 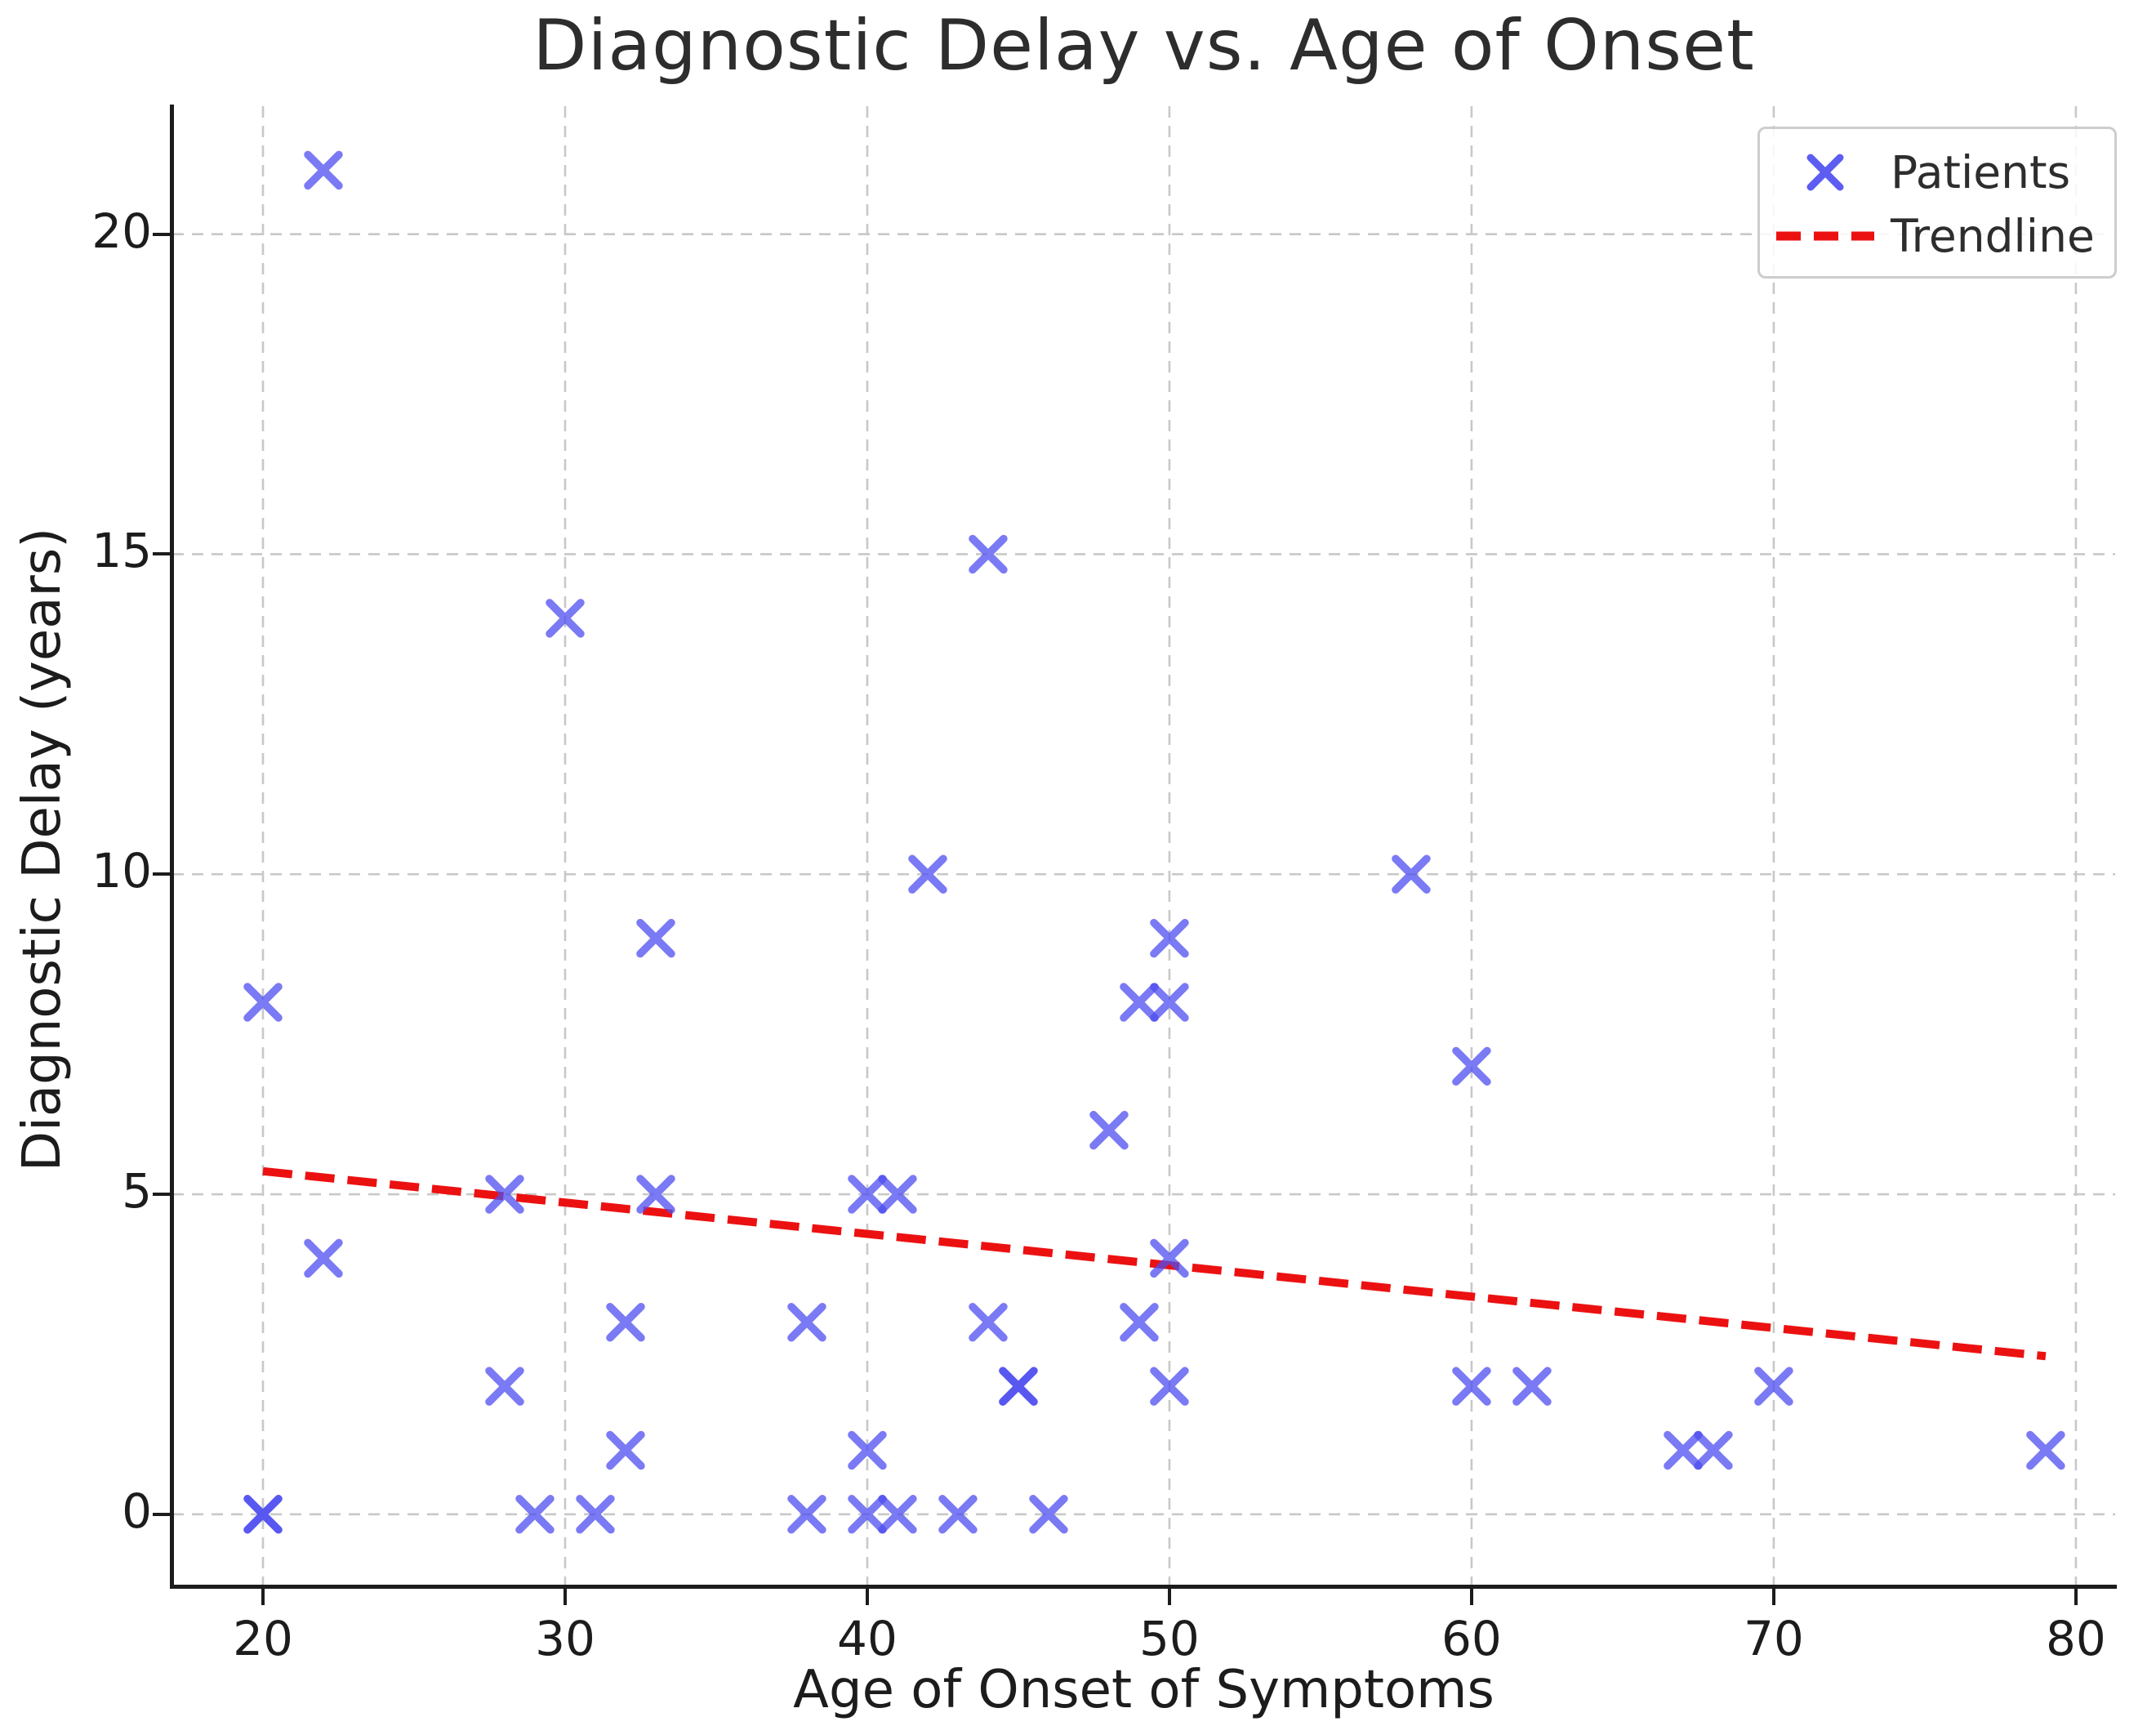 I want to click on x-axis-spine, so click(x=1143, y=1587).